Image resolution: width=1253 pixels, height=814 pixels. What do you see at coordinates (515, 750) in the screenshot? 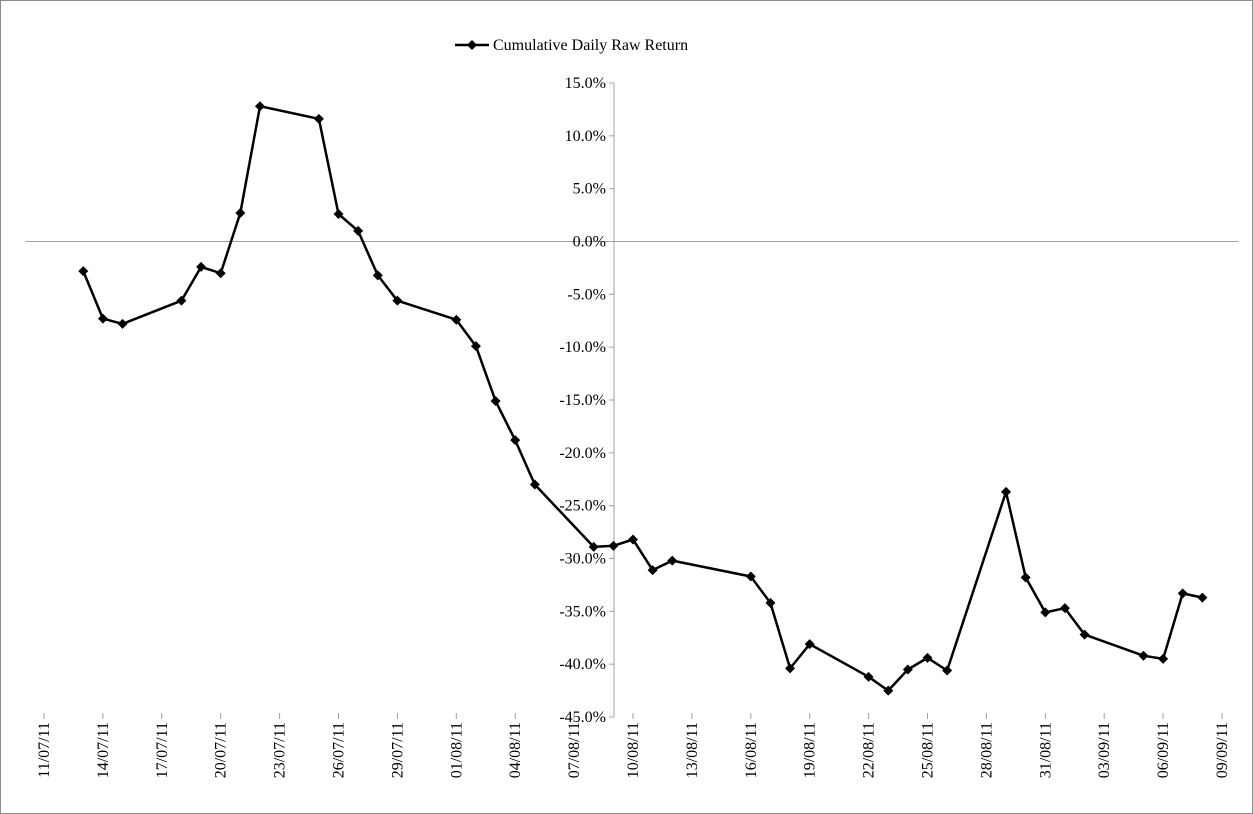
I see `x-tick-label: 04/08/11` at bounding box center [515, 750].